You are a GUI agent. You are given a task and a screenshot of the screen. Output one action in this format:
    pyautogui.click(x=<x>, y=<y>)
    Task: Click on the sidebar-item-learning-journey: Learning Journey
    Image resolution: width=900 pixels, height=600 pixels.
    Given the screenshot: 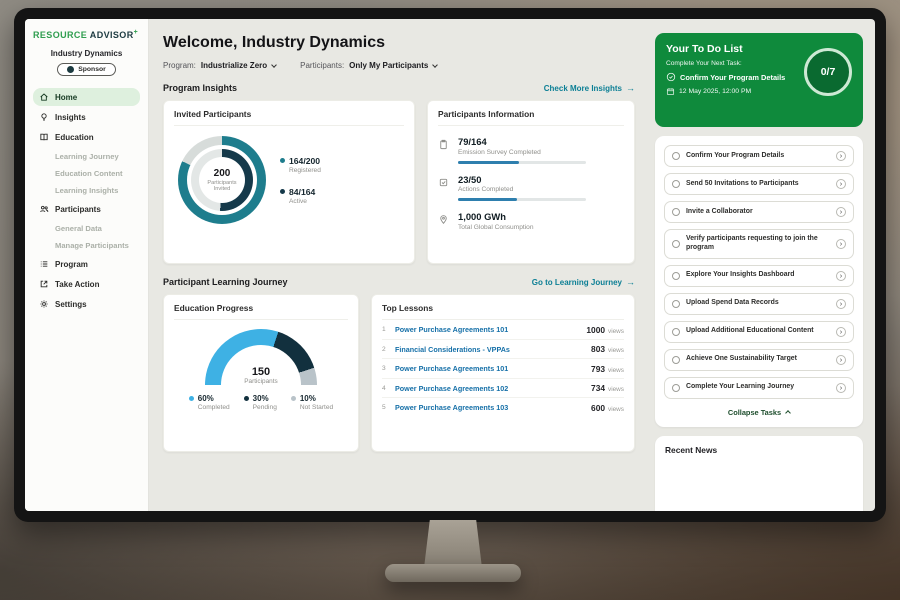 What is the action you would take?
    pyautogui.click(x=87, y=156)
    